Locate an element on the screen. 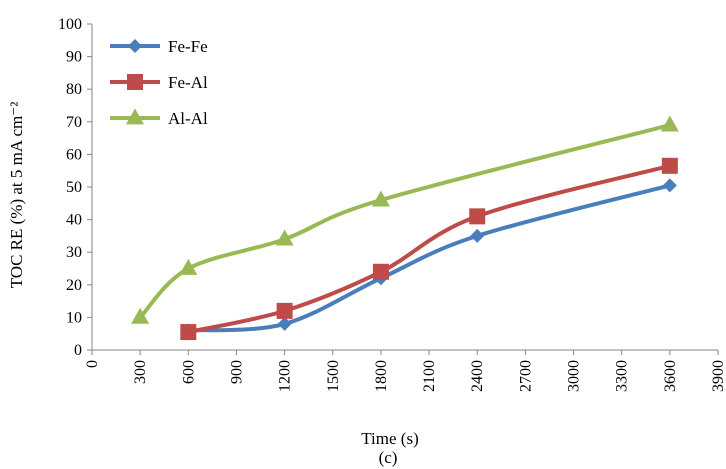 The width and height of the screenshot is (726, 469). x-tick-label: 600 is located at coordinates (188, 372).